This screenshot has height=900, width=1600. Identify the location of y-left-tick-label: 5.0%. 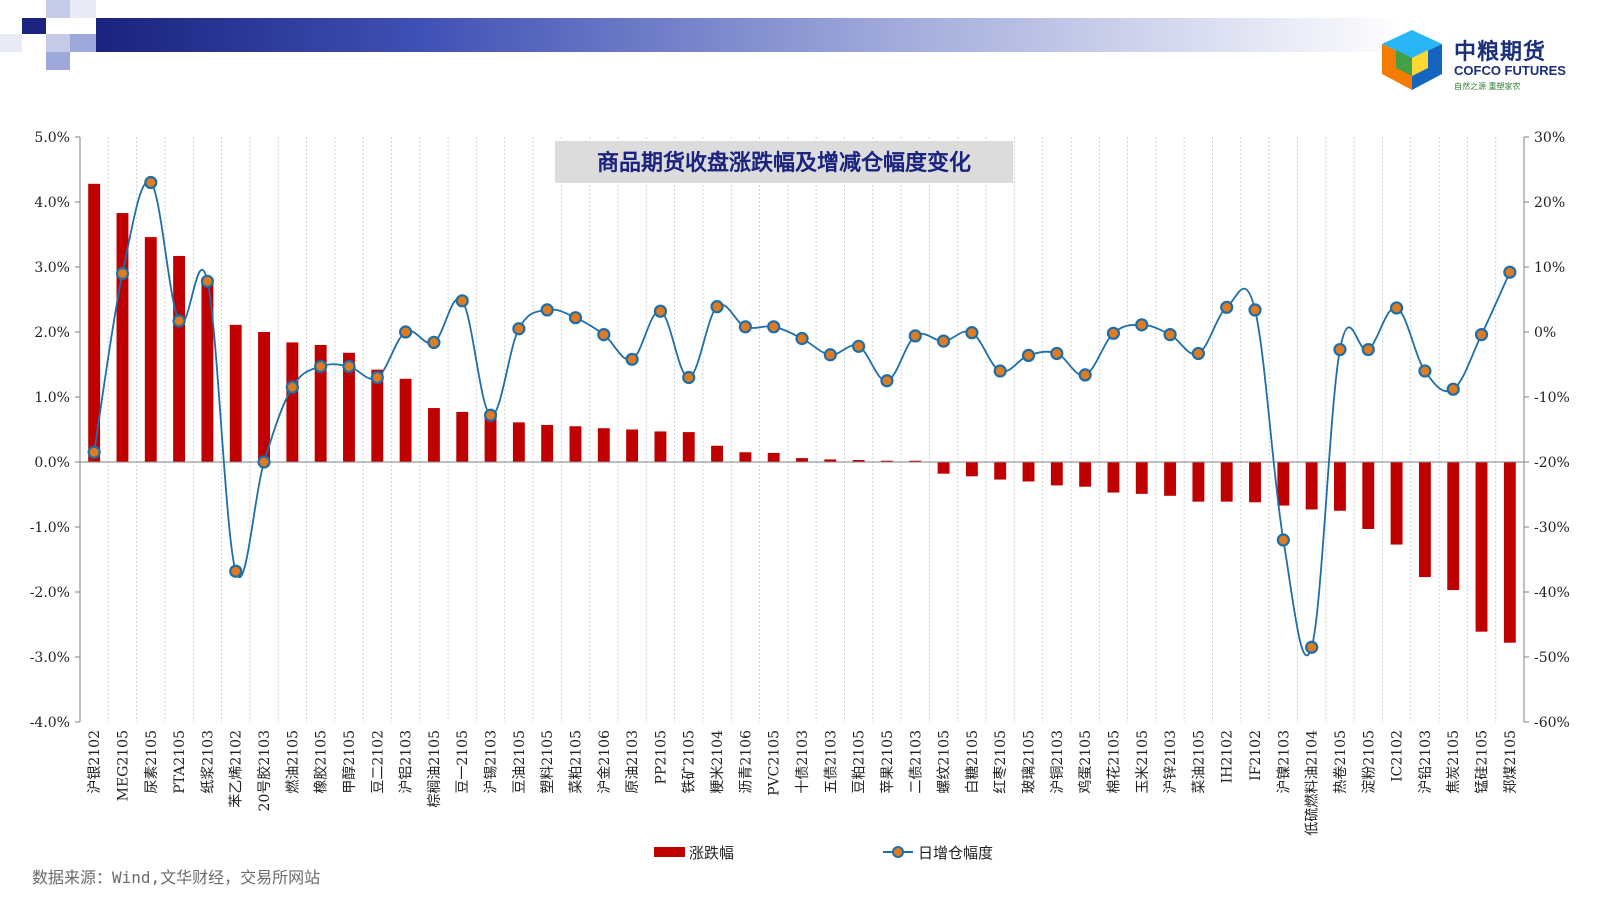
(52, 138).